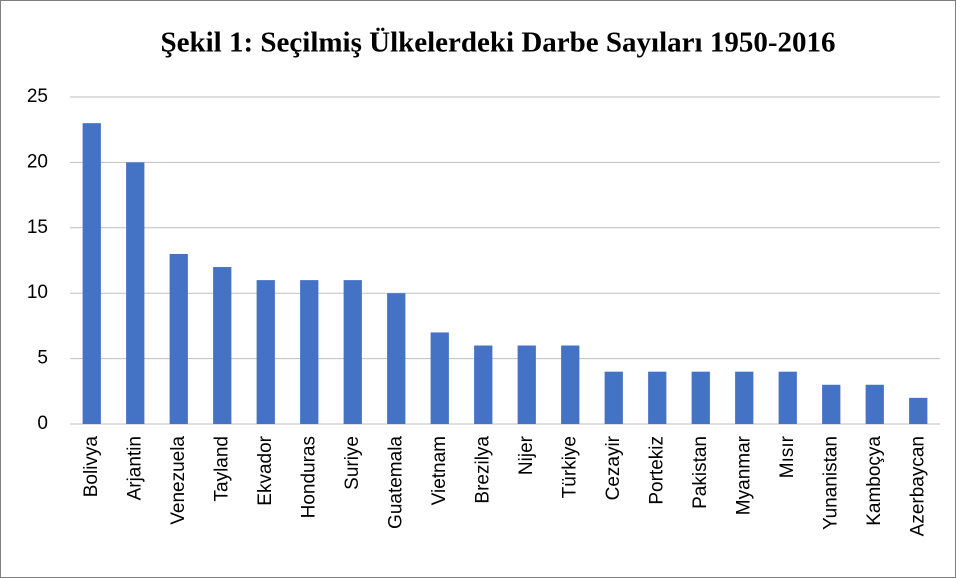  What do you see at coordinates (352, 463) in the screenshot?
I see `x-tick-label: Suriye` at bounding box center [352, 463].